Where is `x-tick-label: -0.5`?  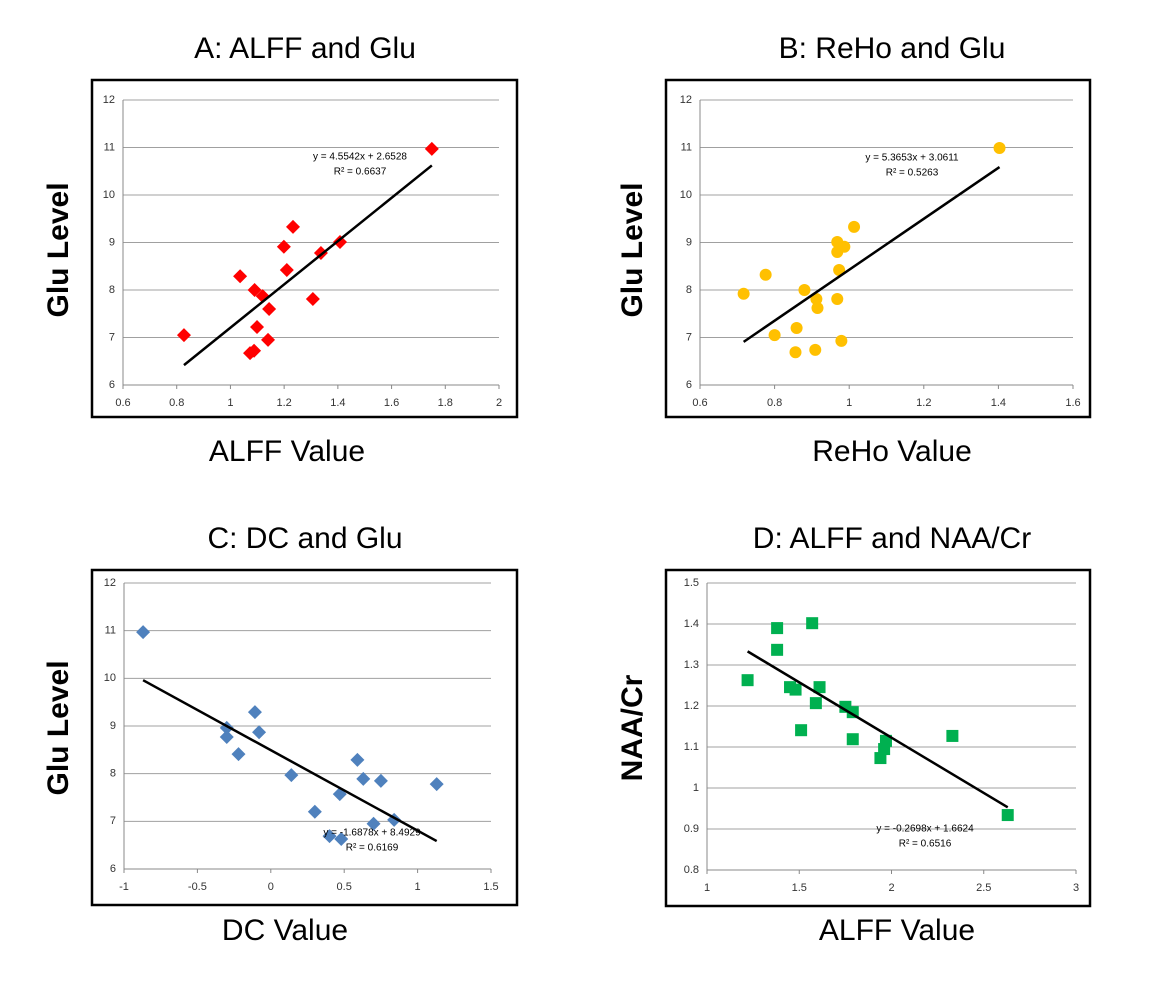 x-tick-label: -0.5 is located at coordinates (197, 887).